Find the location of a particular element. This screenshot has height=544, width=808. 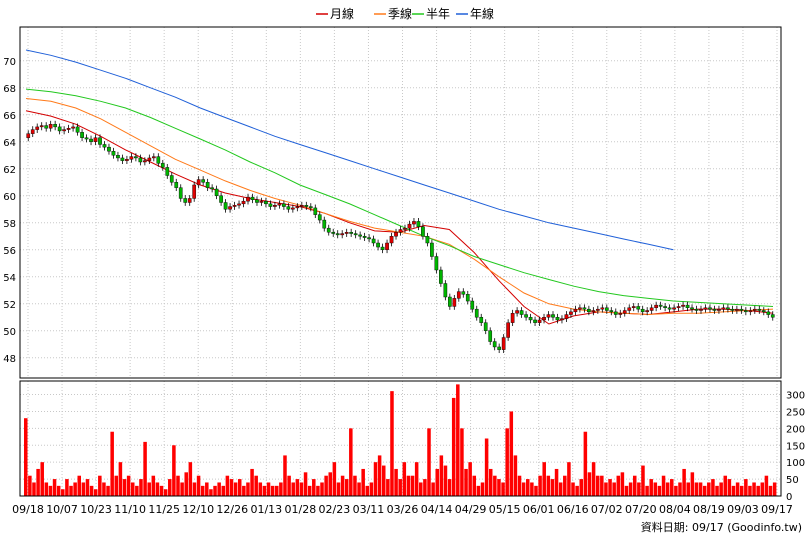

date-tick-label: 12/26 is located at coordinates (232, 509).